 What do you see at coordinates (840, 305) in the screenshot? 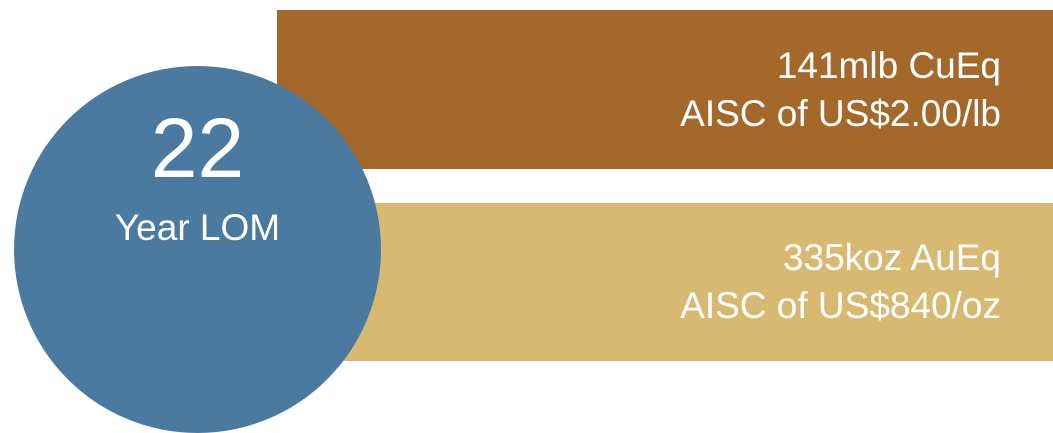
I see `gold-aisc-text: AISC of US$840/oz` at bounding box center [840, 305].